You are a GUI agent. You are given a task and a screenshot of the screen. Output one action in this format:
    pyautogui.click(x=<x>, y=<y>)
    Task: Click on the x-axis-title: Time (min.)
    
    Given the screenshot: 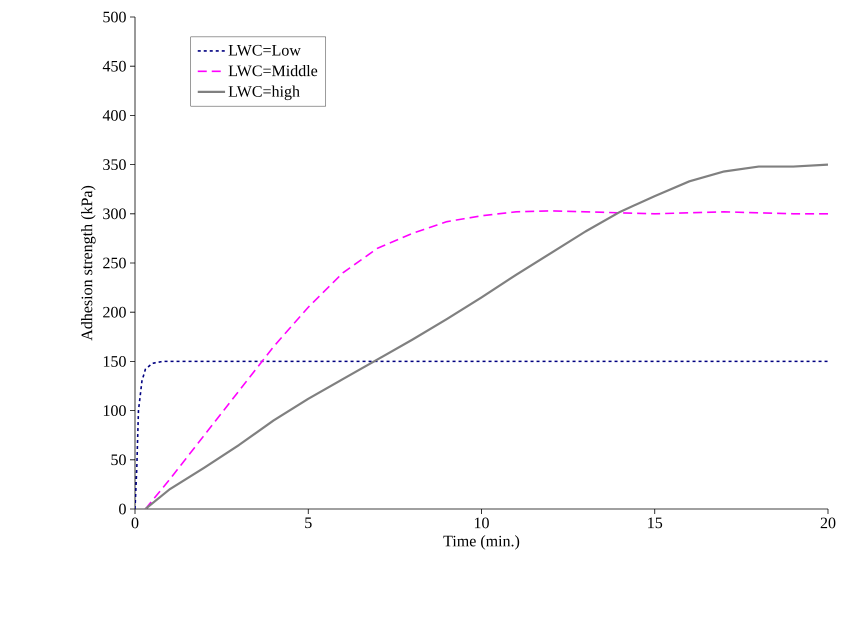 What is the action you would take?
    pyautogui.click(x=481, y=542)
    